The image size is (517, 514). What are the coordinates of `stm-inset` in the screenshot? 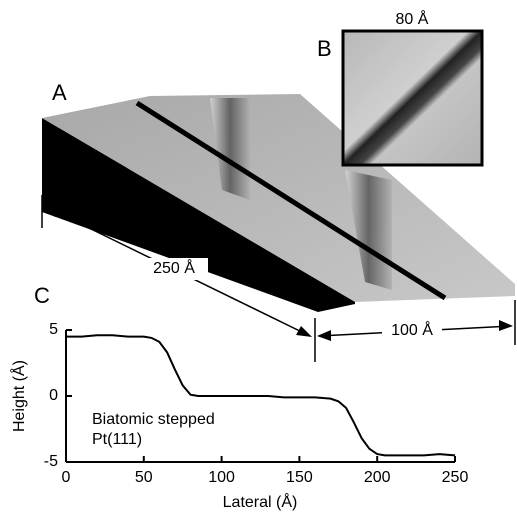 It's located at (412, 98).